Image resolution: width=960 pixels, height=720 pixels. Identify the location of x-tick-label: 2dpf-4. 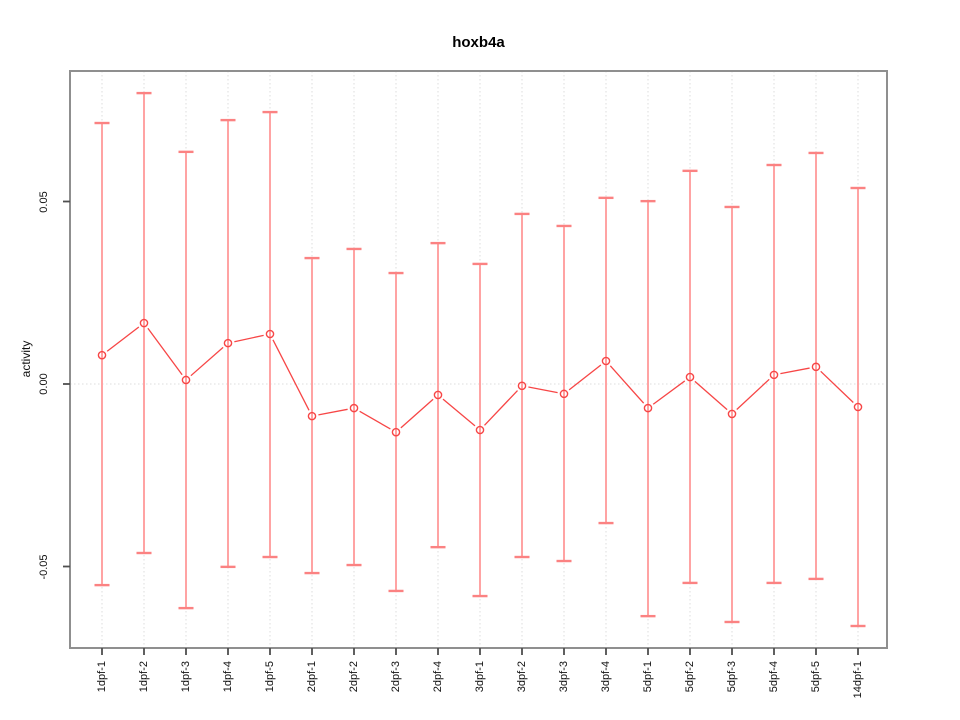
(438, 677).